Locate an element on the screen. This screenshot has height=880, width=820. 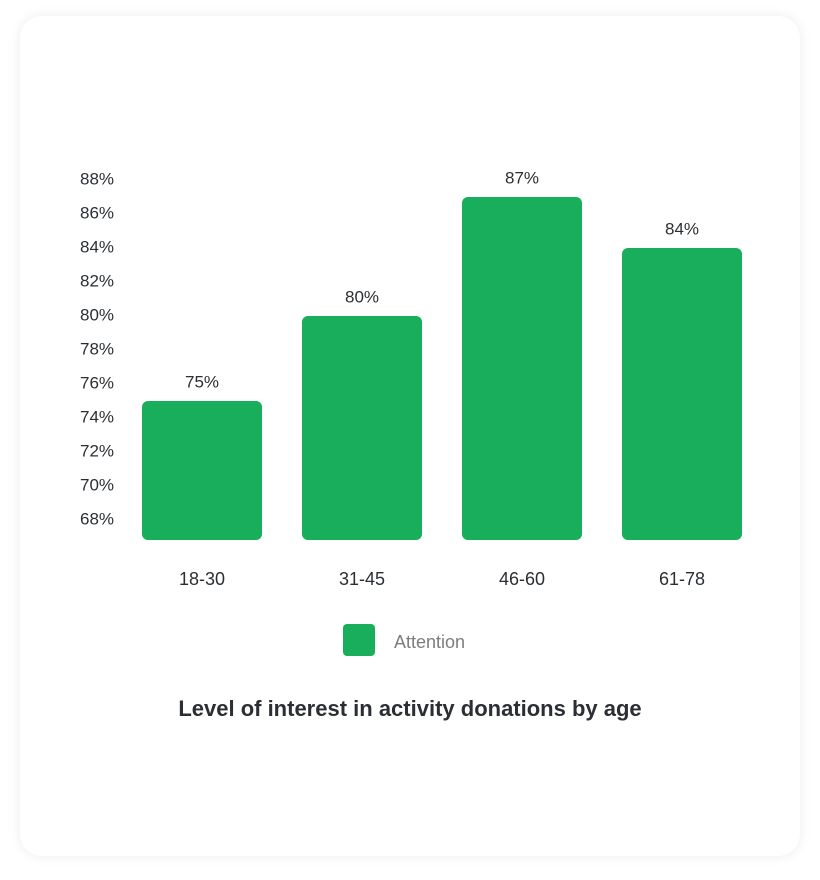
x-tick-label-46-60: 46-60 is located at coordinates (522, 579).